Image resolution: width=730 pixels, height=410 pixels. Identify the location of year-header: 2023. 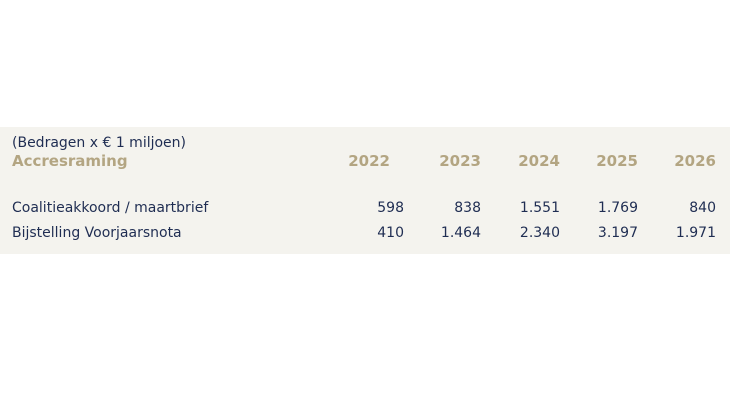
(460, 161).